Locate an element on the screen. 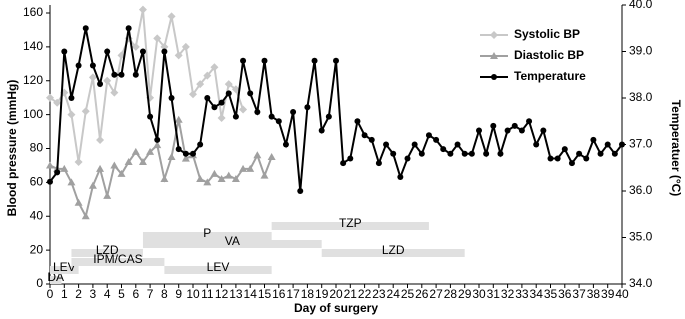  y2-tick-label: 35.0 is located at coordinates (641, 237).